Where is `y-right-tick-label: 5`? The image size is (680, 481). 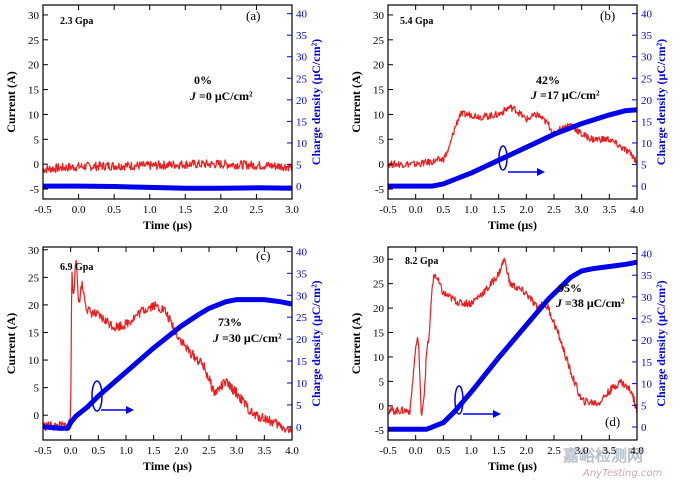
y-right-tick-label: 5 is located at coordinates (644, 166).